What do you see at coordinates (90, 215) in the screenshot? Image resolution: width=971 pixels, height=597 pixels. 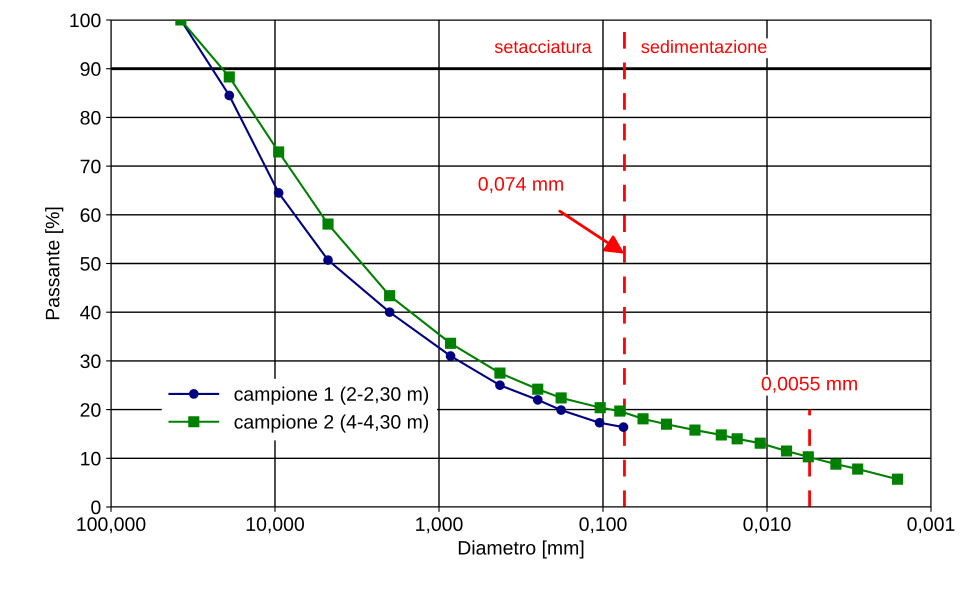 I see `y-tick-label: 60` at bounding box center [90, 215].